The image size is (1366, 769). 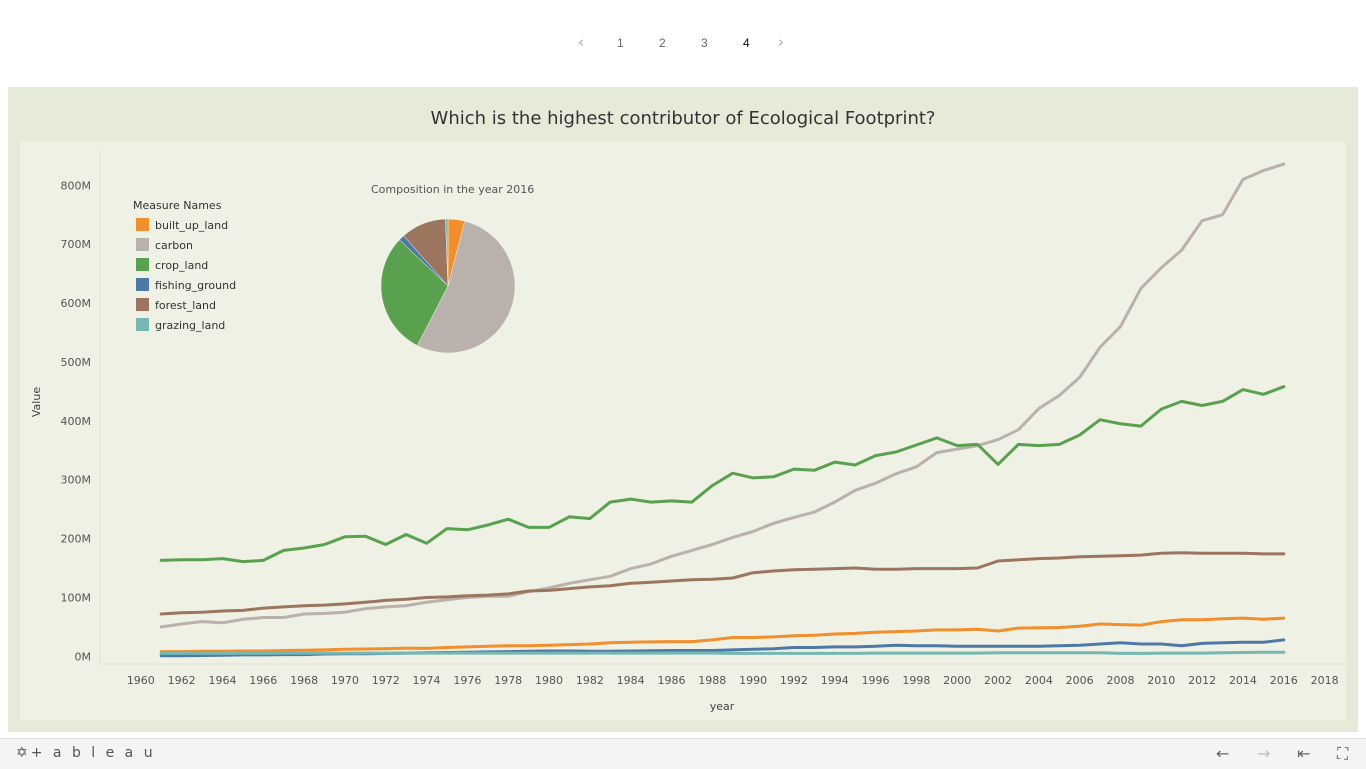 I want to click on legend-label-crop-land: crop_land, so click(x=181, y=265).